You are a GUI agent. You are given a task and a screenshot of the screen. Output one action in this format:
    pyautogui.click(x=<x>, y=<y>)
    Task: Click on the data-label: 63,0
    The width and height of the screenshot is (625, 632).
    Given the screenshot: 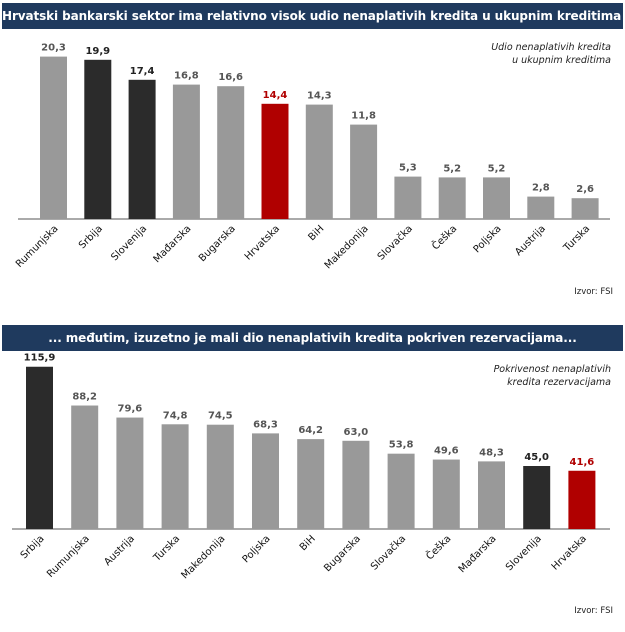 What is the action you would take?
    pyautogui.click(x=356, y=432)
    